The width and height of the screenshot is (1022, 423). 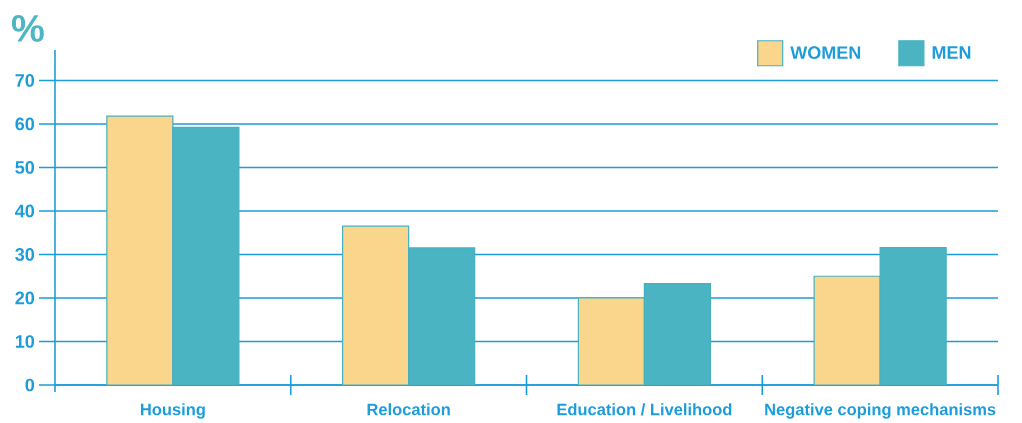 What do you see at coordinates (408, 409) in the screenshot?
I see `x-tick-label: Relocation` at bounding box center [408, 409].